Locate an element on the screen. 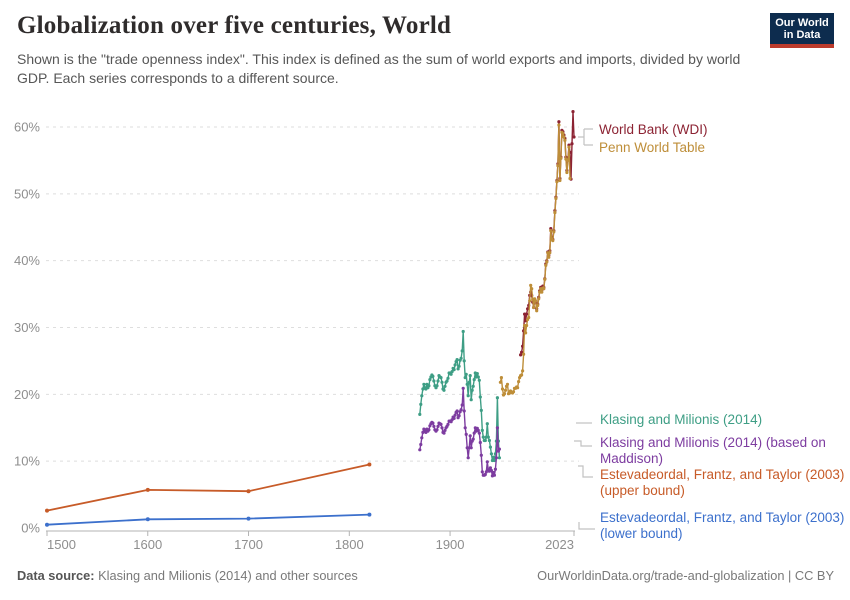 Image resolution: width=850 pixels, height=600 pixels. svg-text: 1500 is located at coordinates (61, 544).